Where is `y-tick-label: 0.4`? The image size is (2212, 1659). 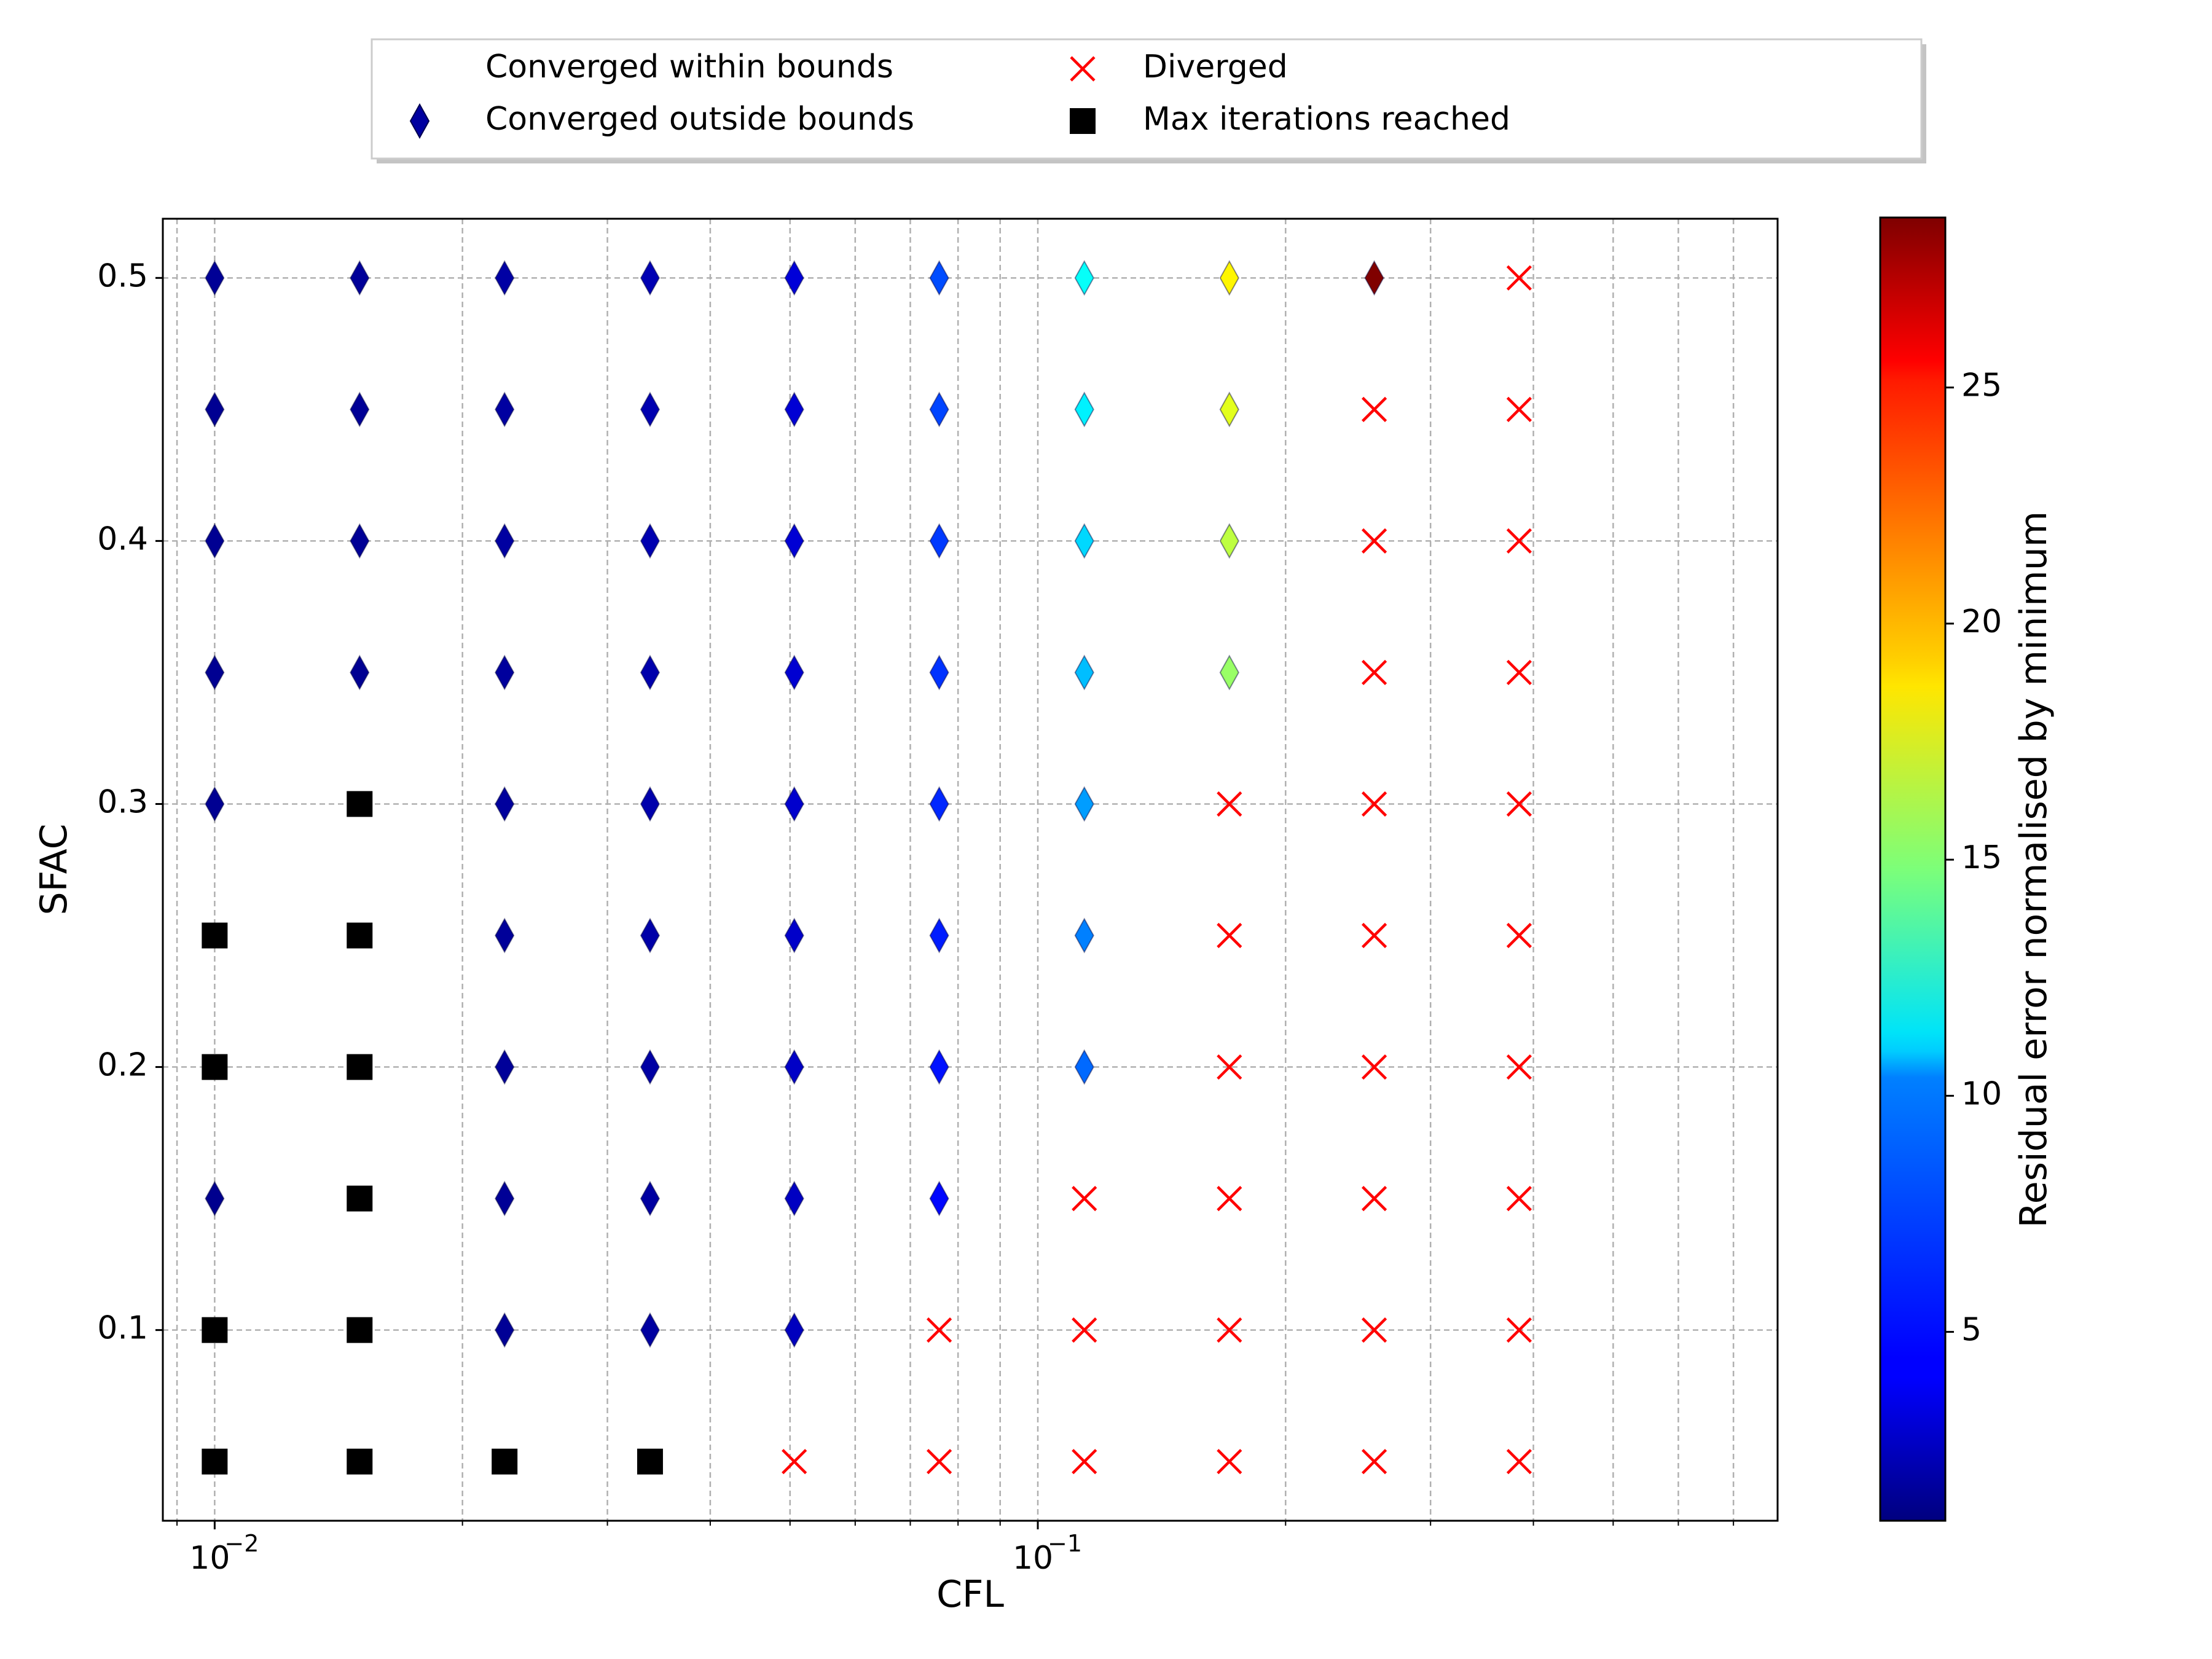
y-tick-label: 0.4 is located at coordinates (122, 538).